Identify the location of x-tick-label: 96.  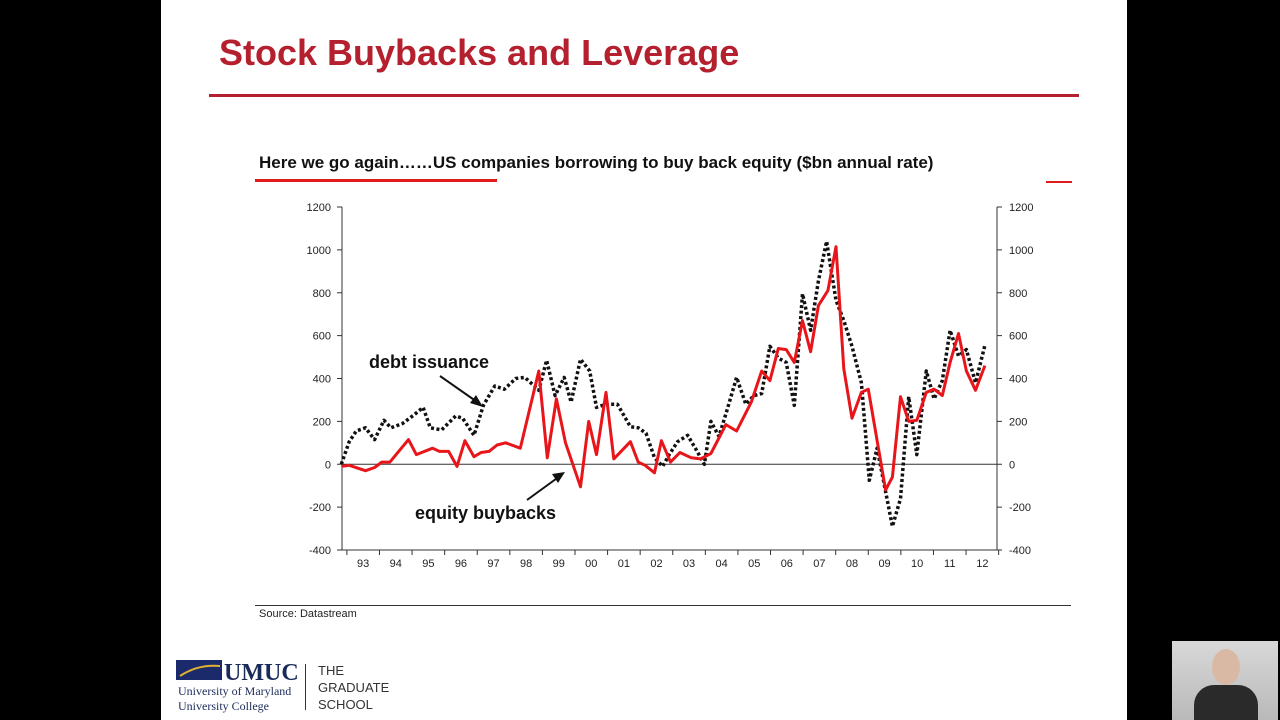
(461, 564).